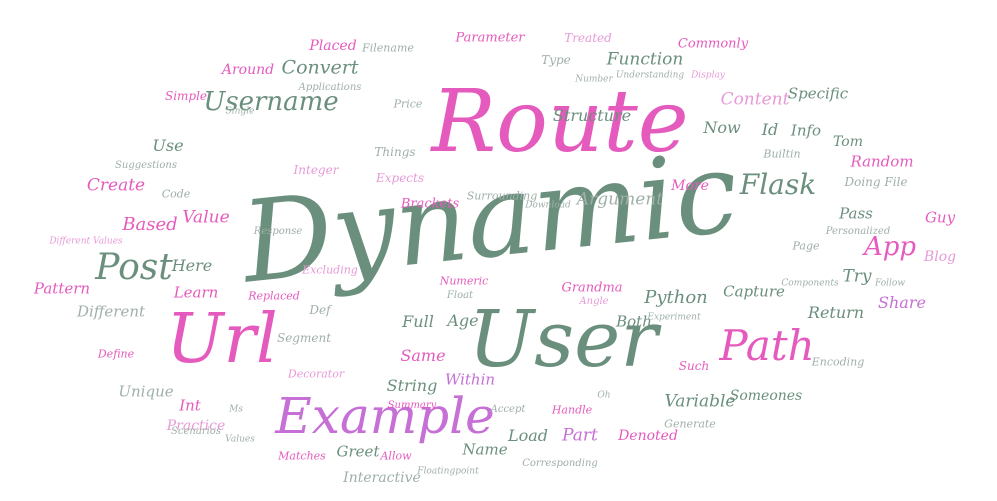  What do you see at coordinates (146, 165) in the screenshot?
I see `word-suggestions: Suggestions` at bounding box center [146, 165].